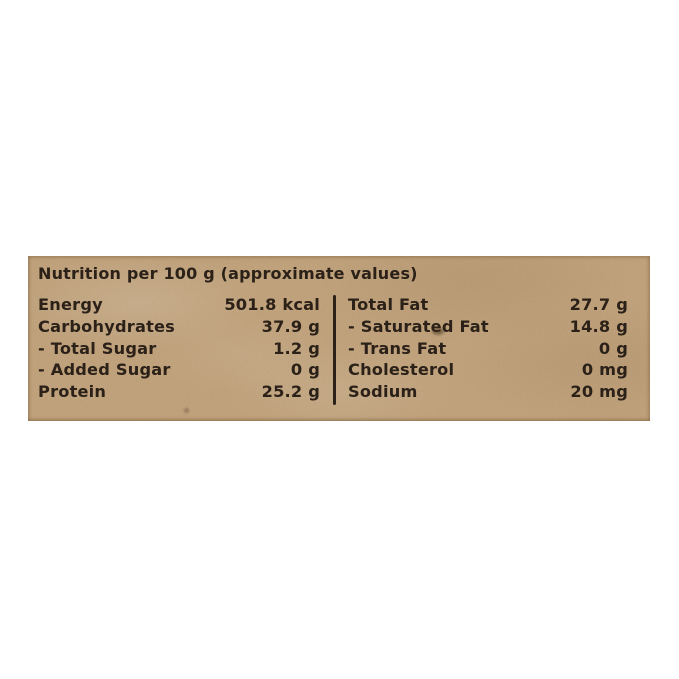  I want to click on table-row: - Added Sugar 0 g, so click(179, 370).